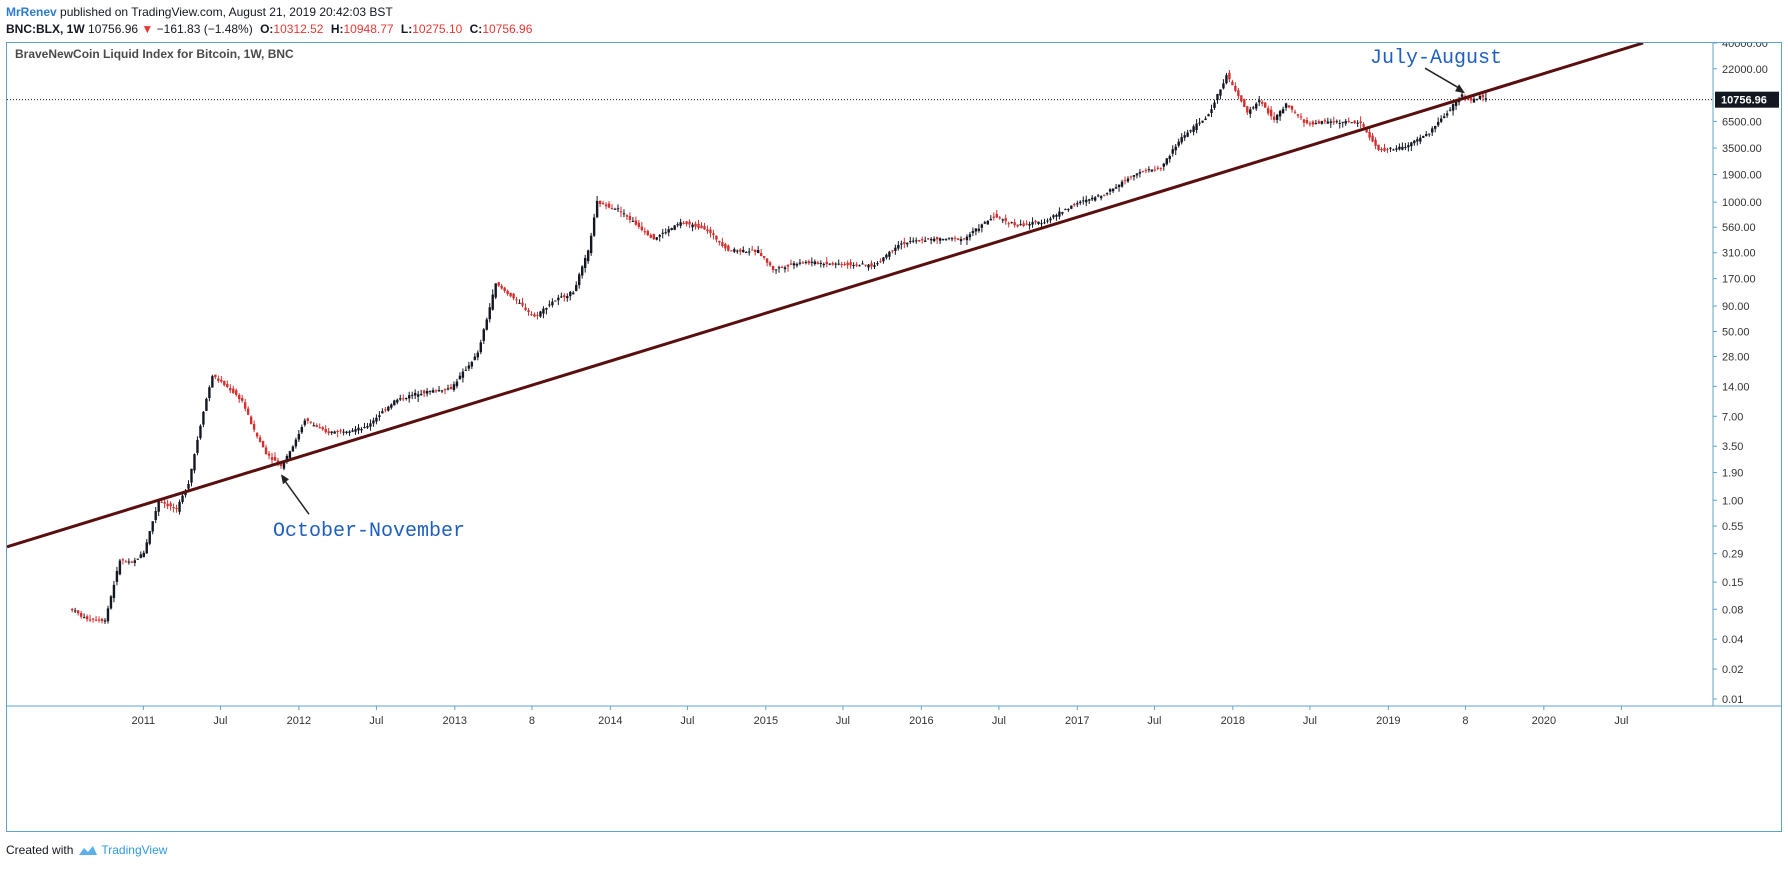 The width and height of the screenshot is (1788, 869). What do you see at coordinates (455, 721) in the screenshot?
I see `x-tick-label: 2013` at bounding box center [455, 721].